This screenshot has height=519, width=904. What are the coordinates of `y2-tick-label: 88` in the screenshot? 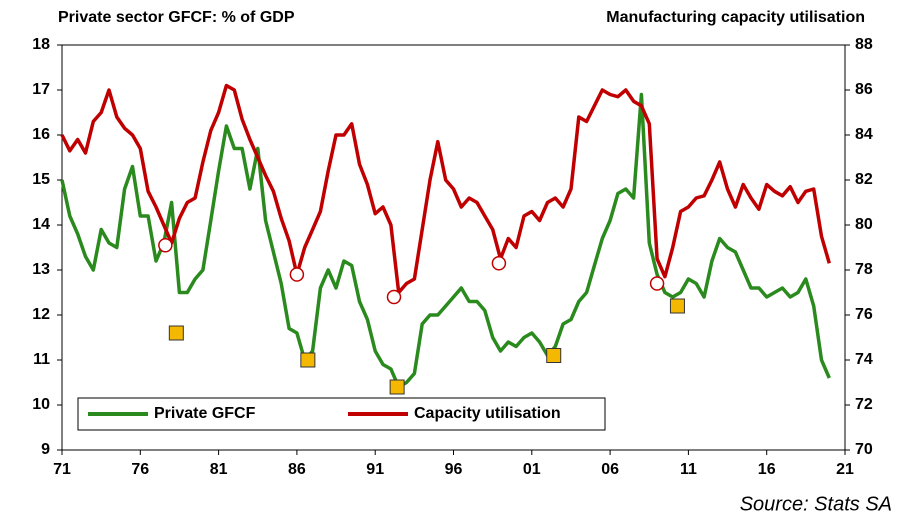 It's located at (864, 44).